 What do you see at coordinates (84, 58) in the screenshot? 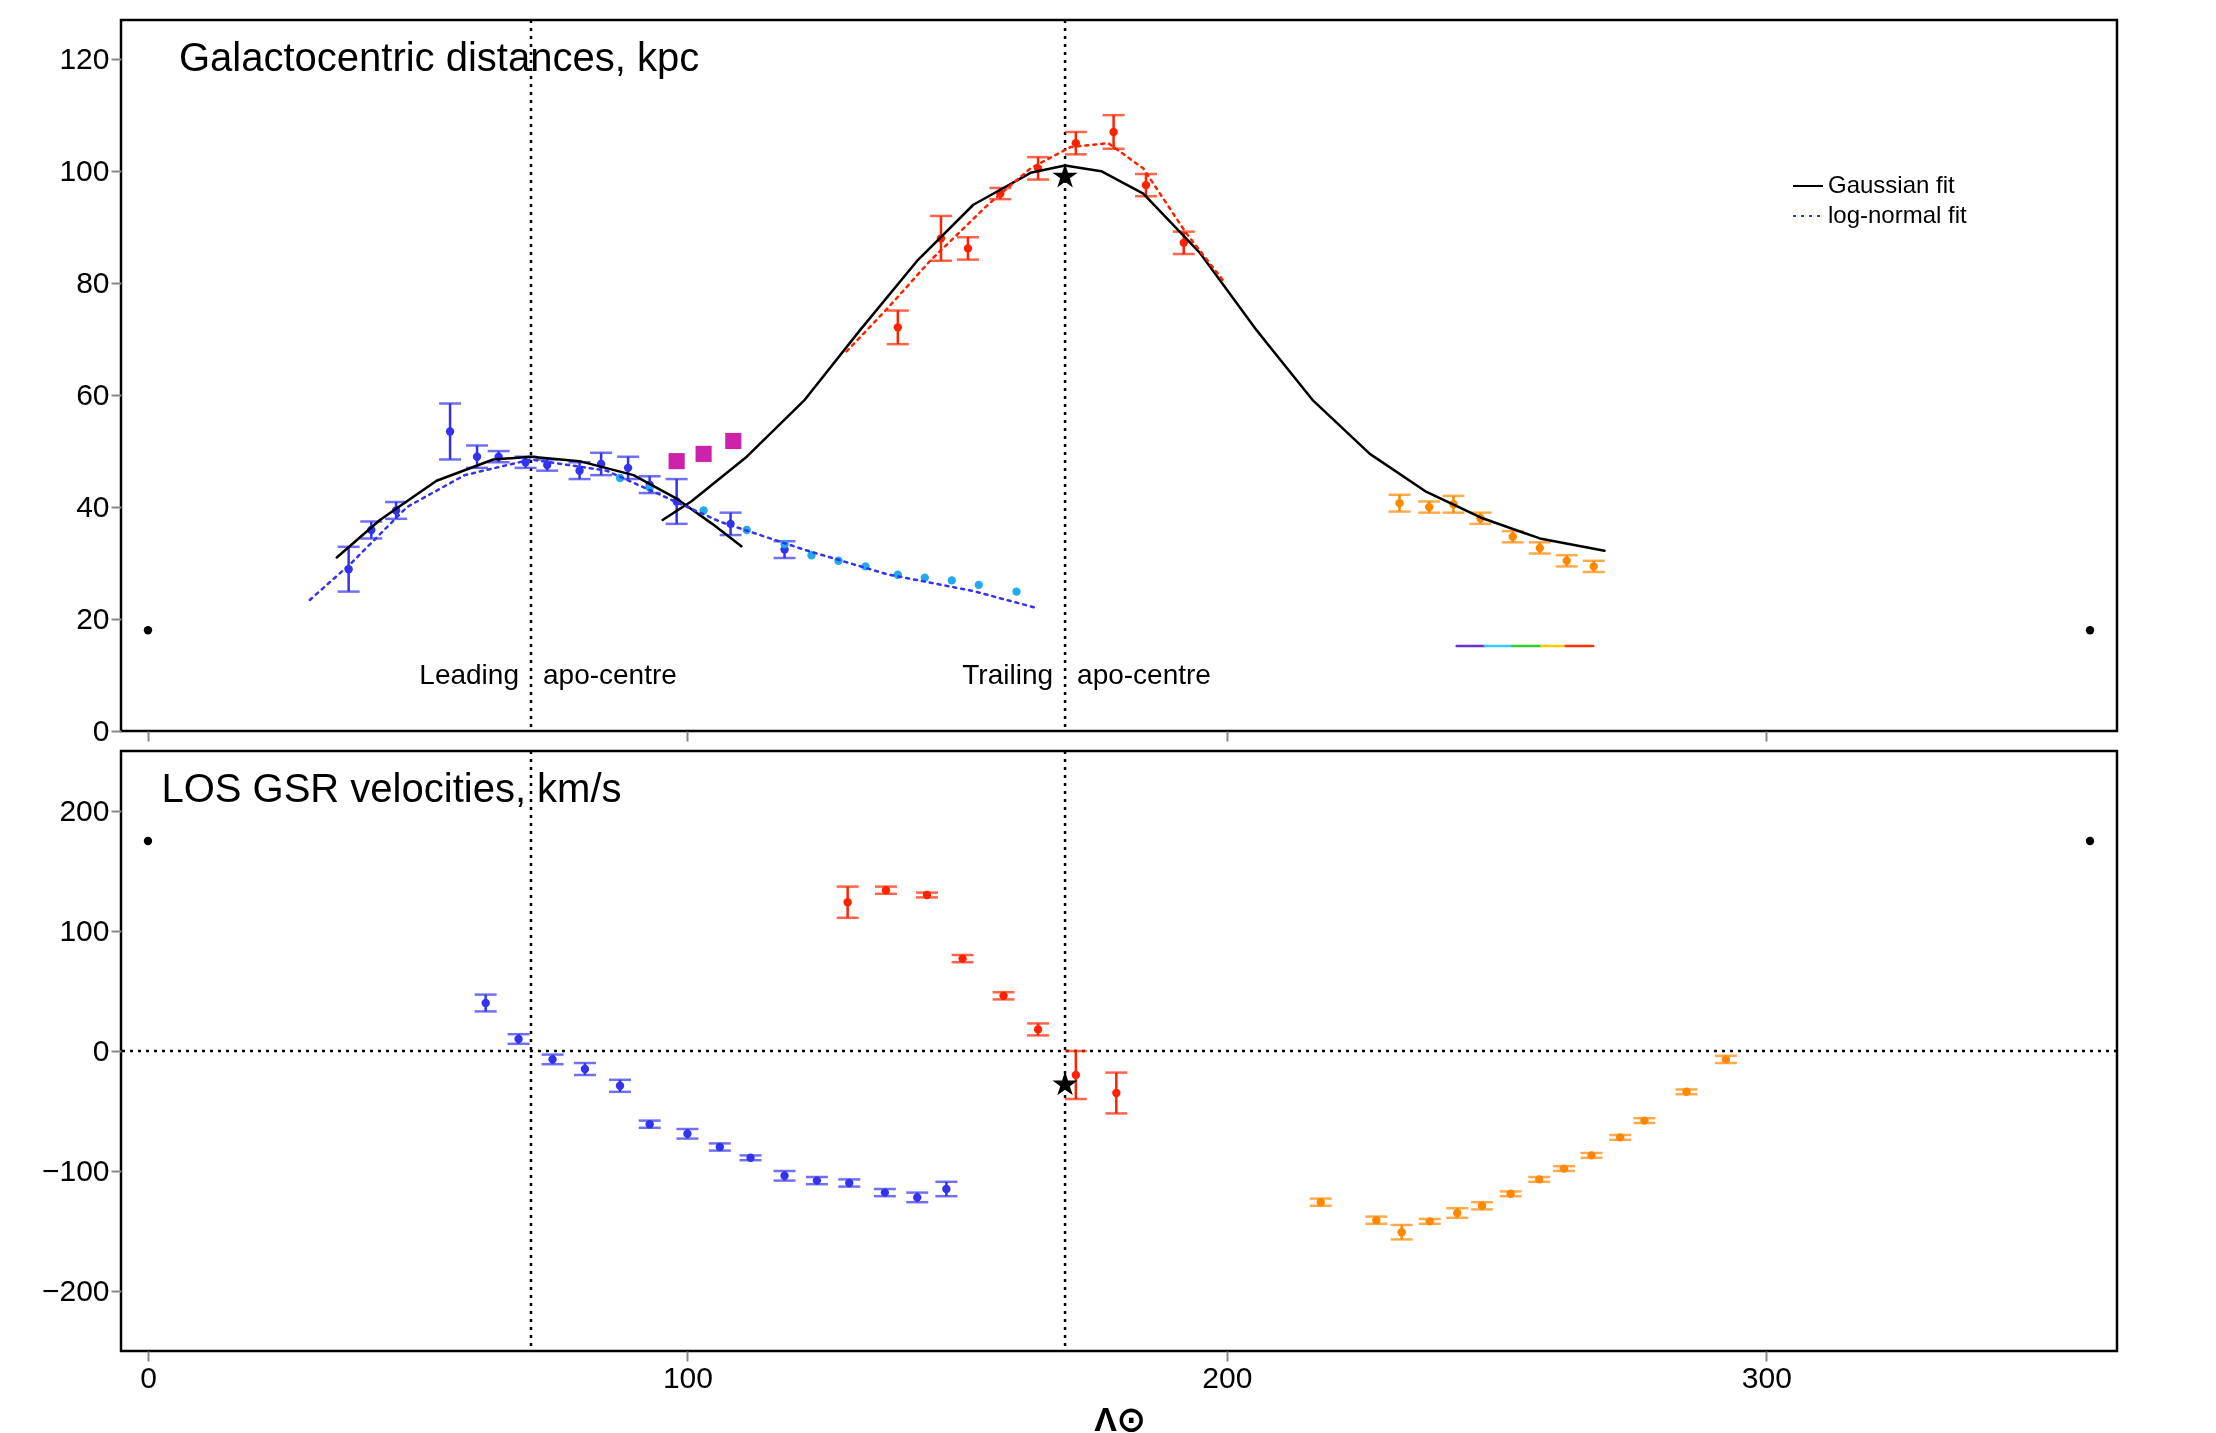
I see `y-tick-label: 120` at bounding box center [84, 58].